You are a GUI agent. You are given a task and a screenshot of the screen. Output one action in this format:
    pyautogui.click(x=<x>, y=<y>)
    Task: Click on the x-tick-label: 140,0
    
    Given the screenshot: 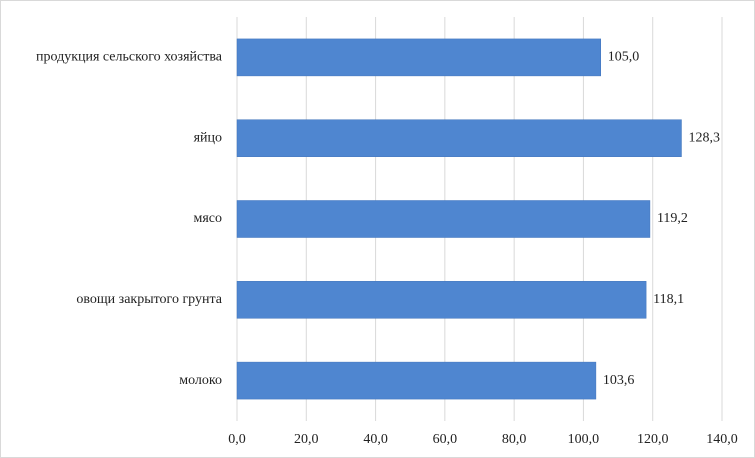 What is the action you would take?
    pyautogui.click(x=722, y=439)
    